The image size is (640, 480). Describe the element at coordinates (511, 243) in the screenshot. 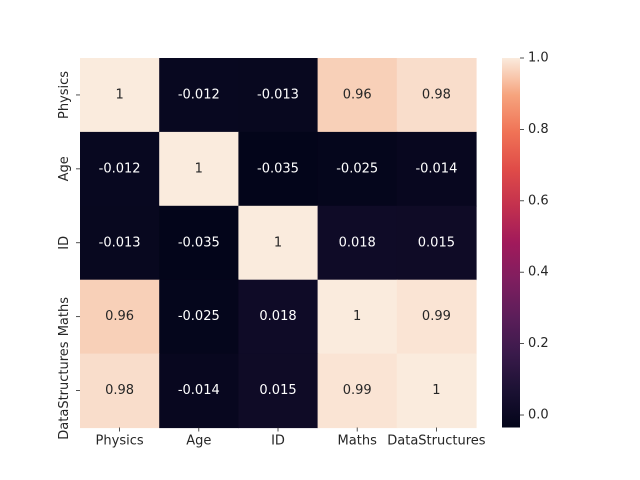

I see `colorbar-gradient` at that location.